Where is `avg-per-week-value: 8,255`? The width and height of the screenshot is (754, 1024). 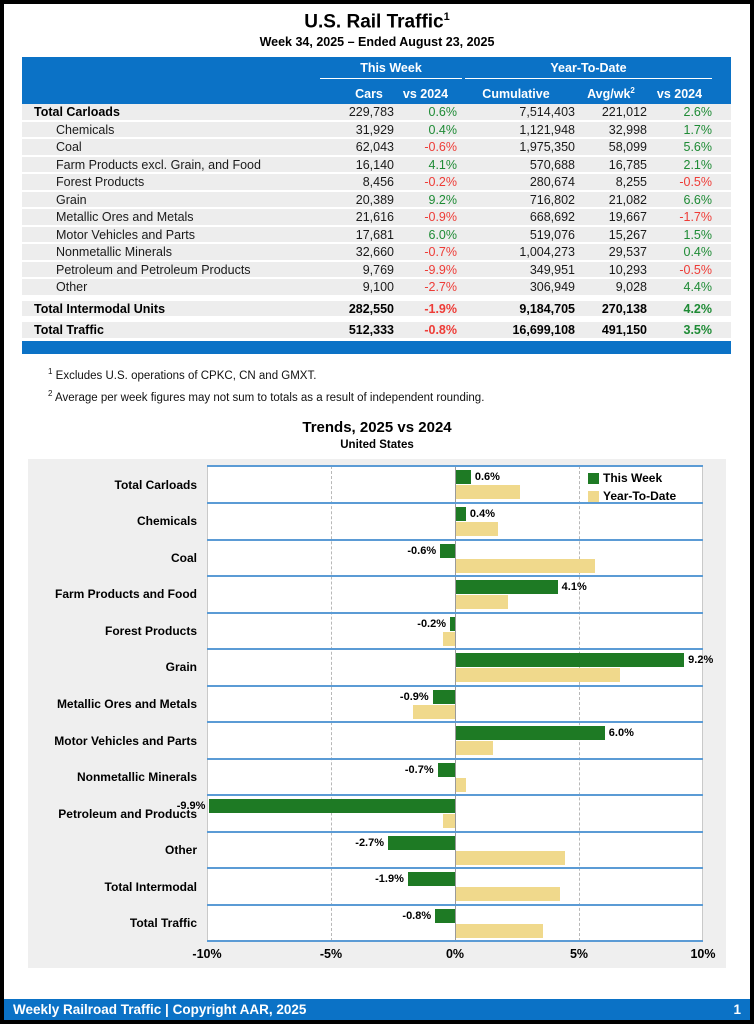 avg-per-week-value: 8,255 is located at coordinates (631, 182).